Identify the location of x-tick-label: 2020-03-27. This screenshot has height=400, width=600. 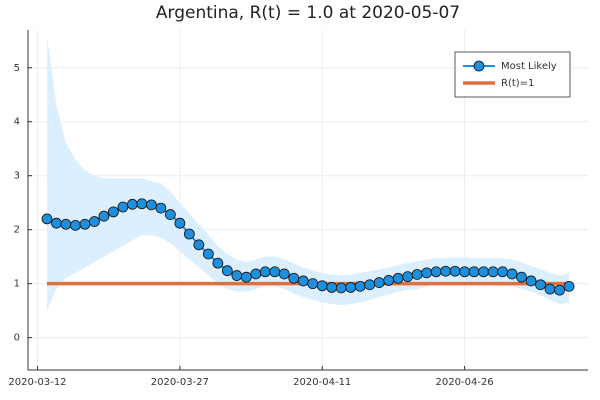
(180, 382).